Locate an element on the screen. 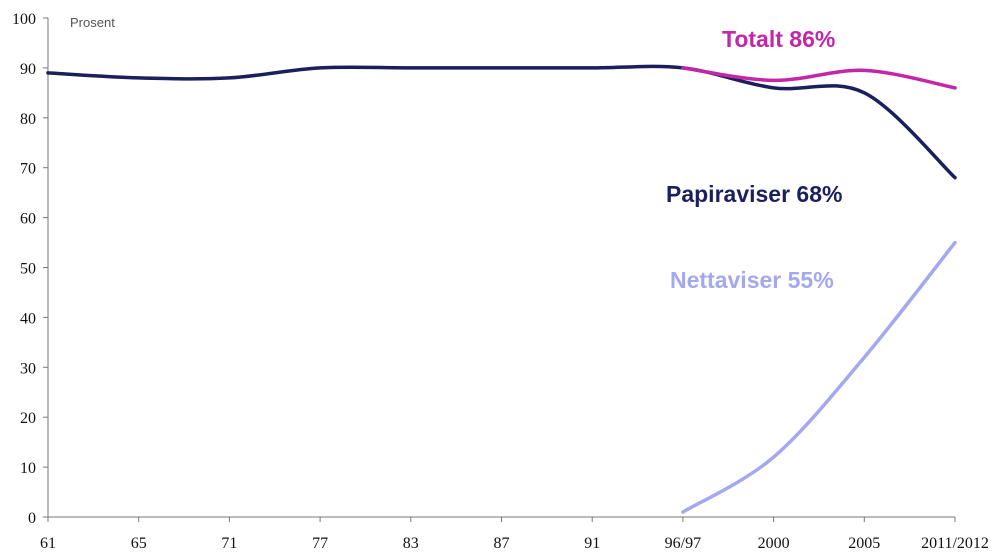  y-tick-label: 90 is located at coordinates (28, 69).